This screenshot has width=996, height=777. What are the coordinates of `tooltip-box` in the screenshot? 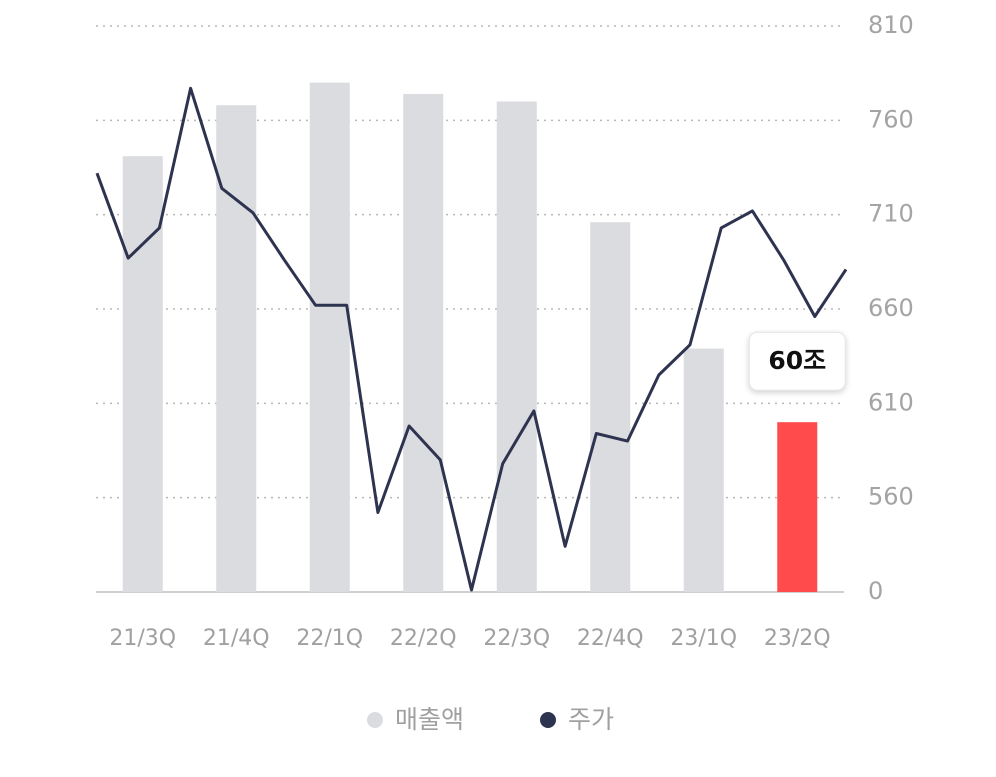 It's located at (797, 361).